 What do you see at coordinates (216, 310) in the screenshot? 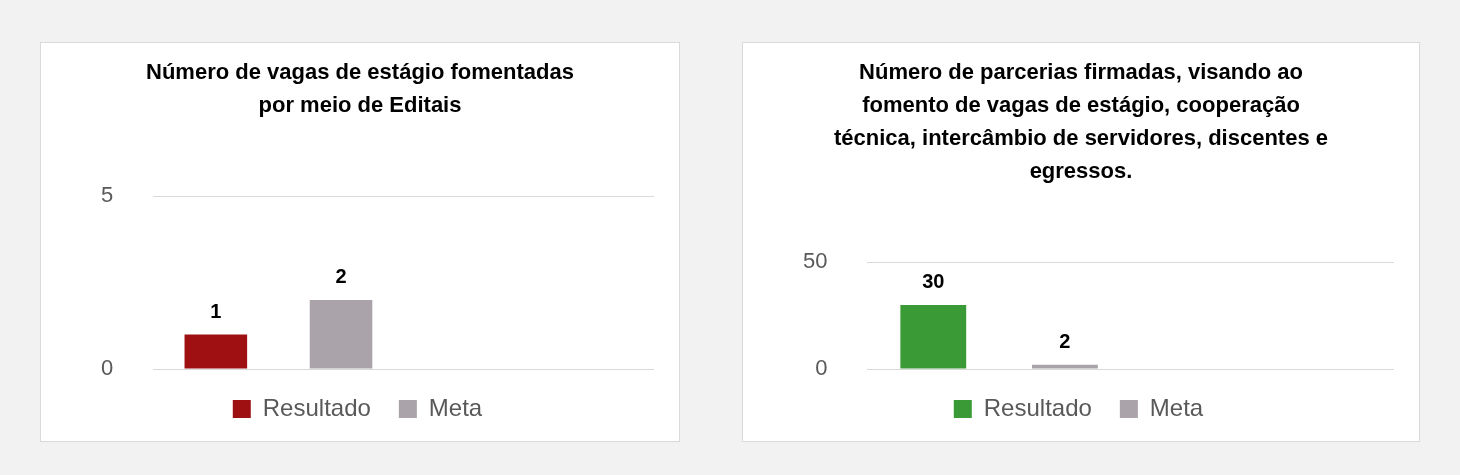
I see `data-label: 1` at bounding box center [216, 310].